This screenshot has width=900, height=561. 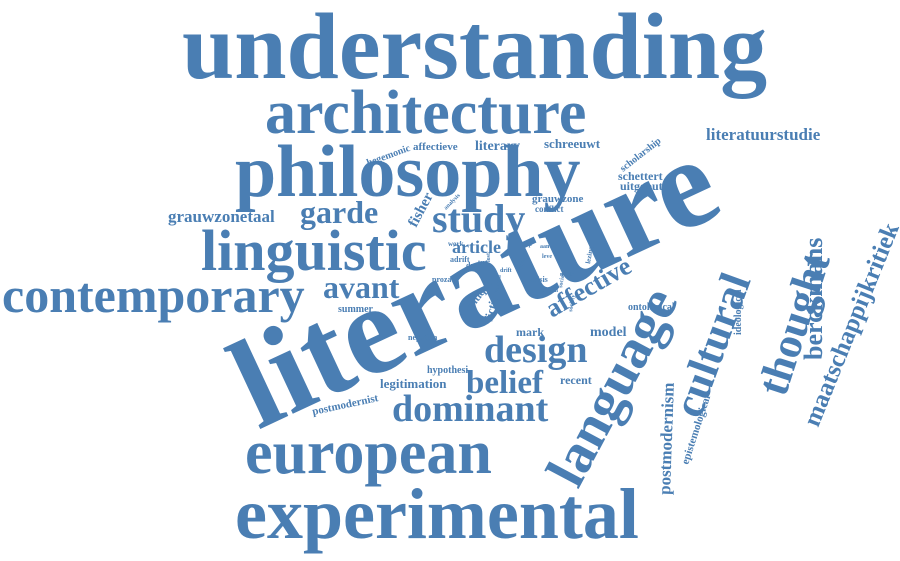 I want to click on word-article: article, so click(x=476, y=247).